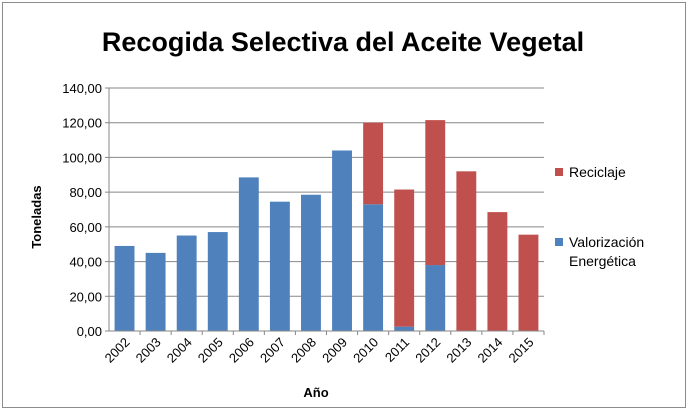  I want to click on bar-valorizacion-2004, so click(186, 283).